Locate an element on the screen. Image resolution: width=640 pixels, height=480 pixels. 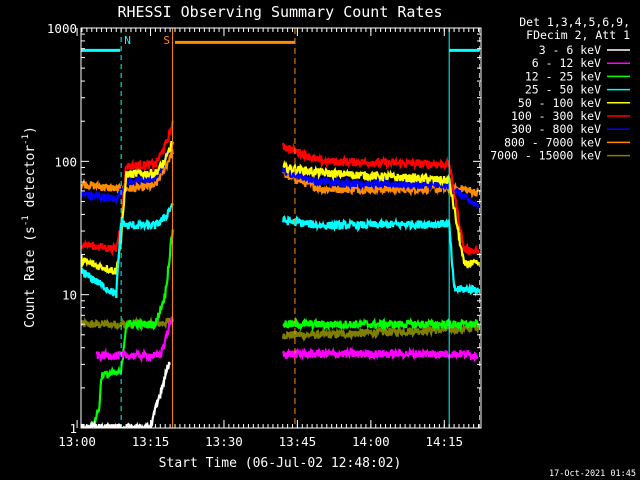
marker-label: N is located at coordinates (127, 40).